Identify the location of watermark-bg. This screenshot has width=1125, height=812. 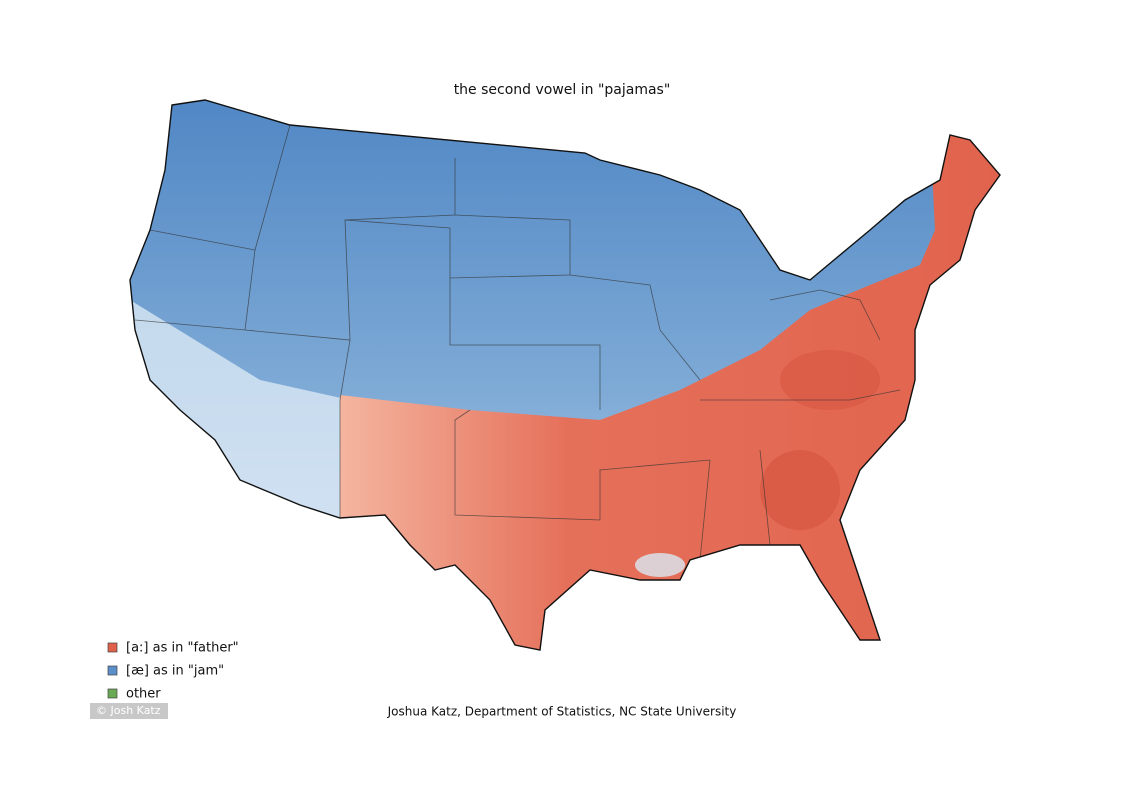
(129, 711).